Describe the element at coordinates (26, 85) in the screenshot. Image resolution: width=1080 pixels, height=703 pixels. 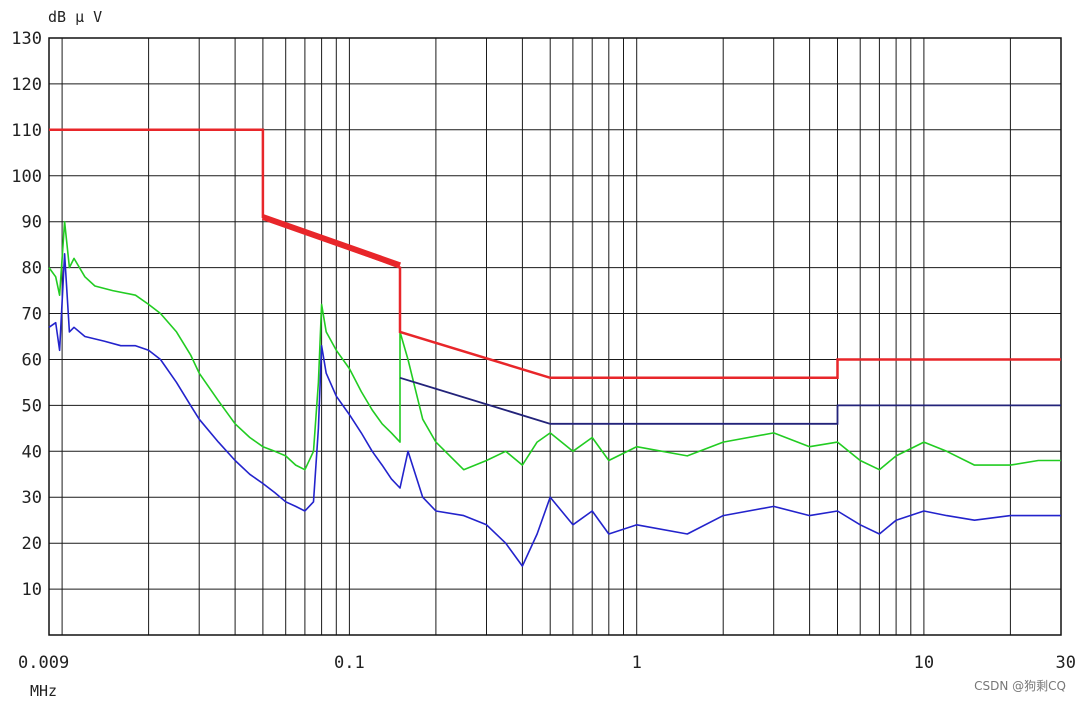
I see `y-tick-label: 120` at that location.